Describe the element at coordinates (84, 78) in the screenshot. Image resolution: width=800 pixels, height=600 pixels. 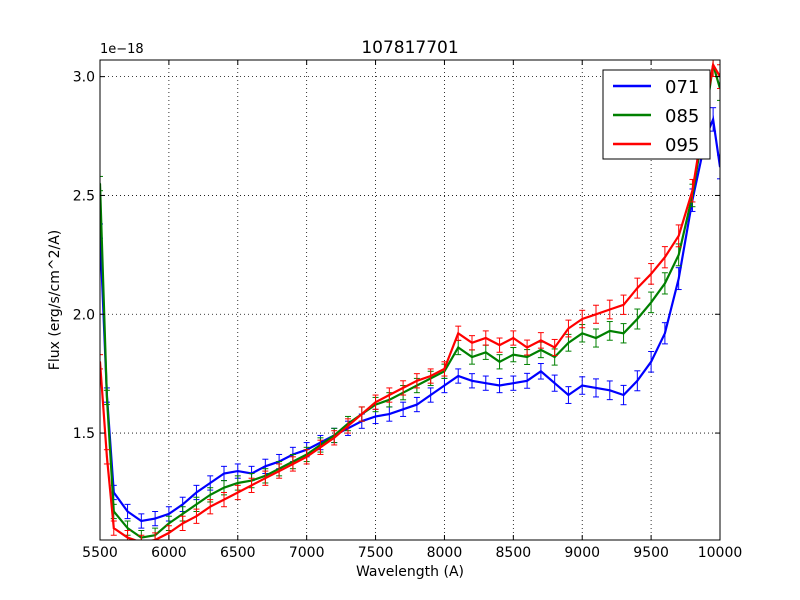
I see `y-tick-label: 3.0` at that location.